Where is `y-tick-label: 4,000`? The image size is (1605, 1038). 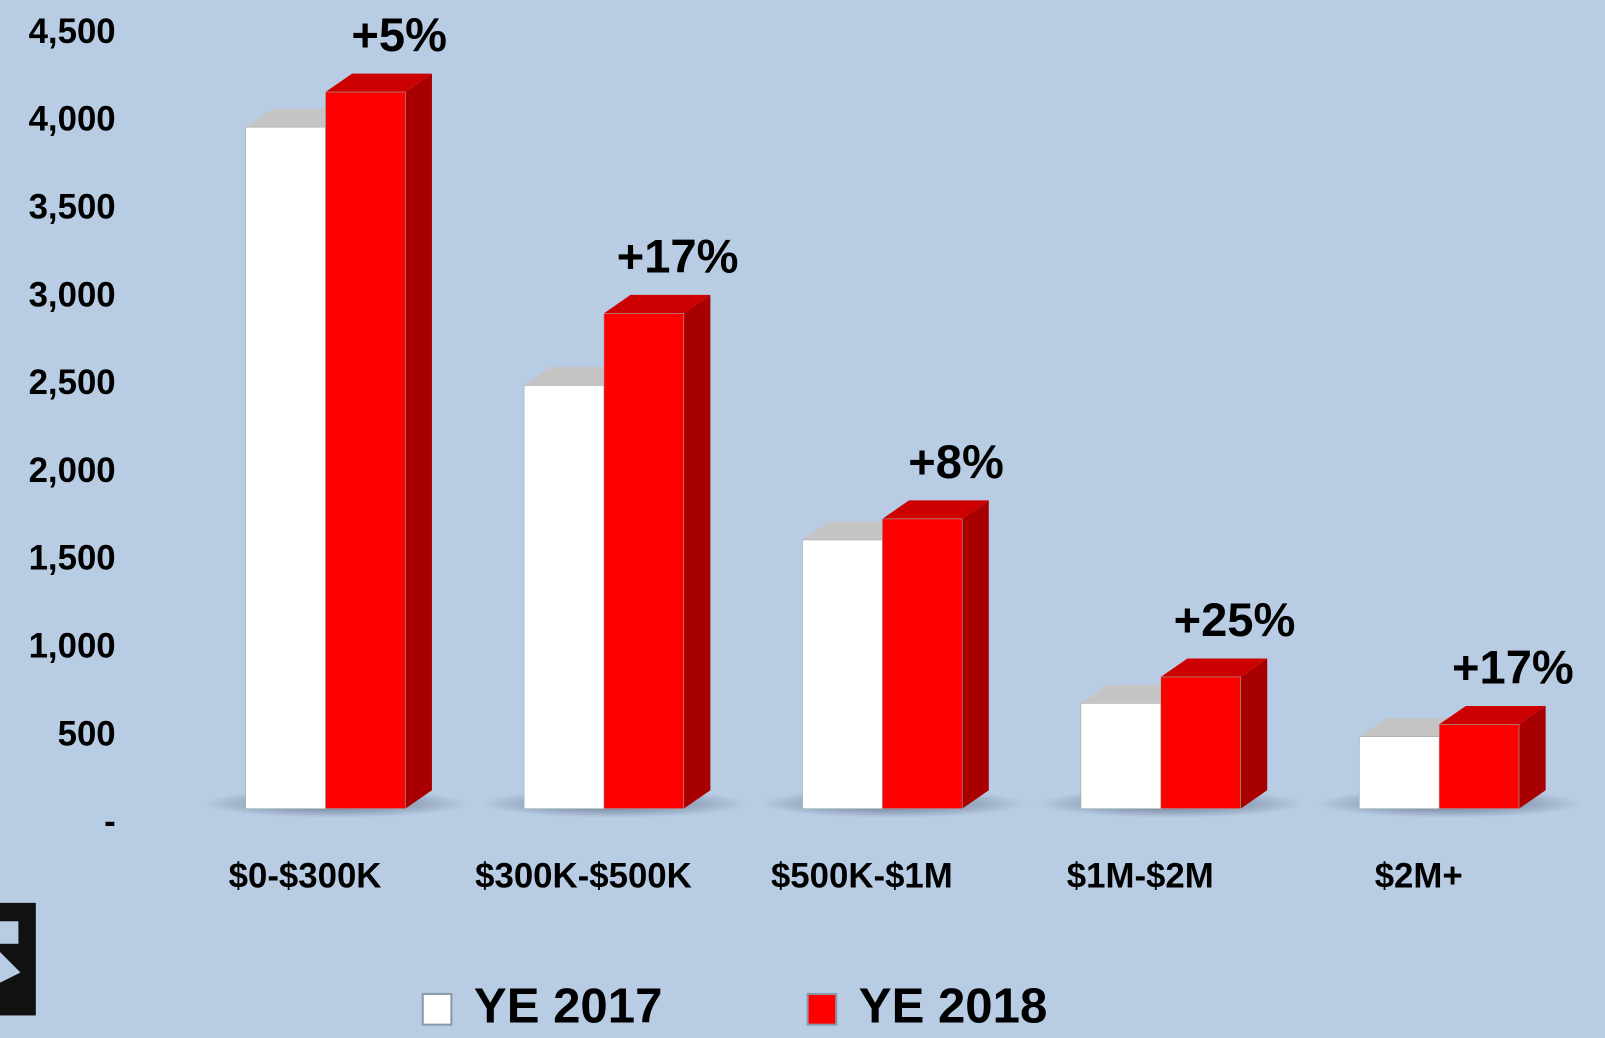
y-tick-label: 4,000 is located at coordinates (72, 119).